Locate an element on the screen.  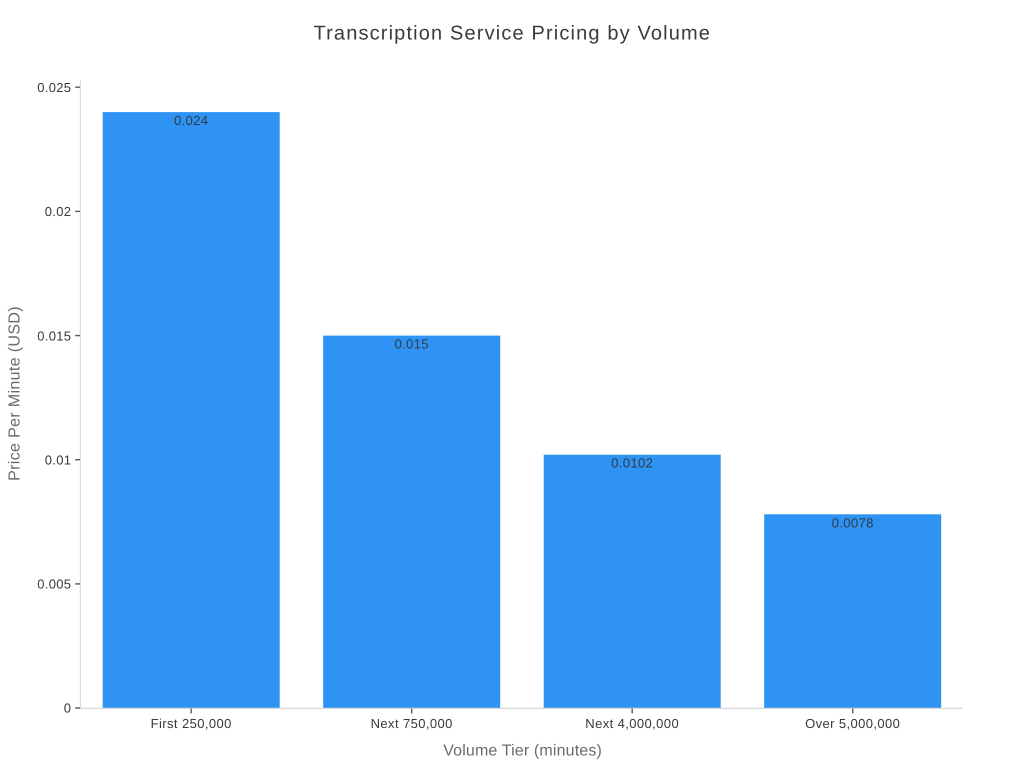
svg-text: 0.0102 is located at coordinates (632, 463).